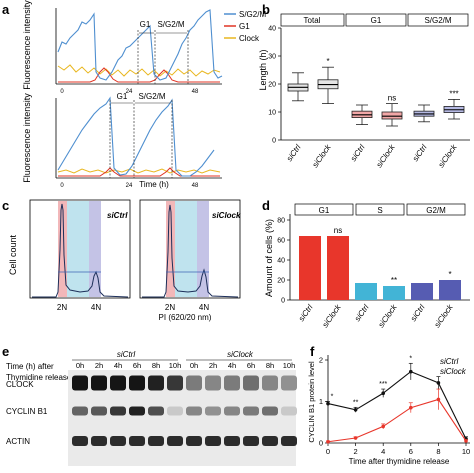 The height and width of the screenshot is (473, 474). Describe the element at coordinates (449, 274) in the screenshot. I see `panel-d-significance-label: *` at that location.